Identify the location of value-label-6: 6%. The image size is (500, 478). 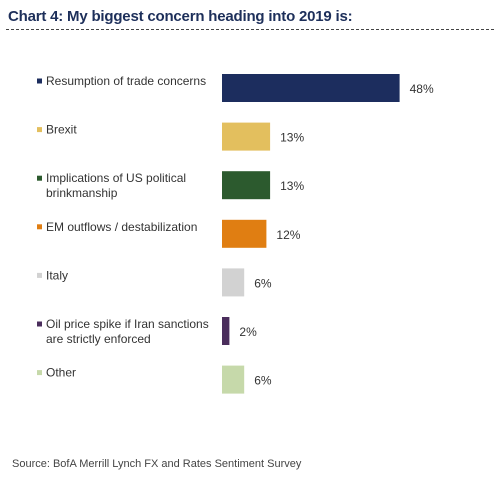
(263, 381).